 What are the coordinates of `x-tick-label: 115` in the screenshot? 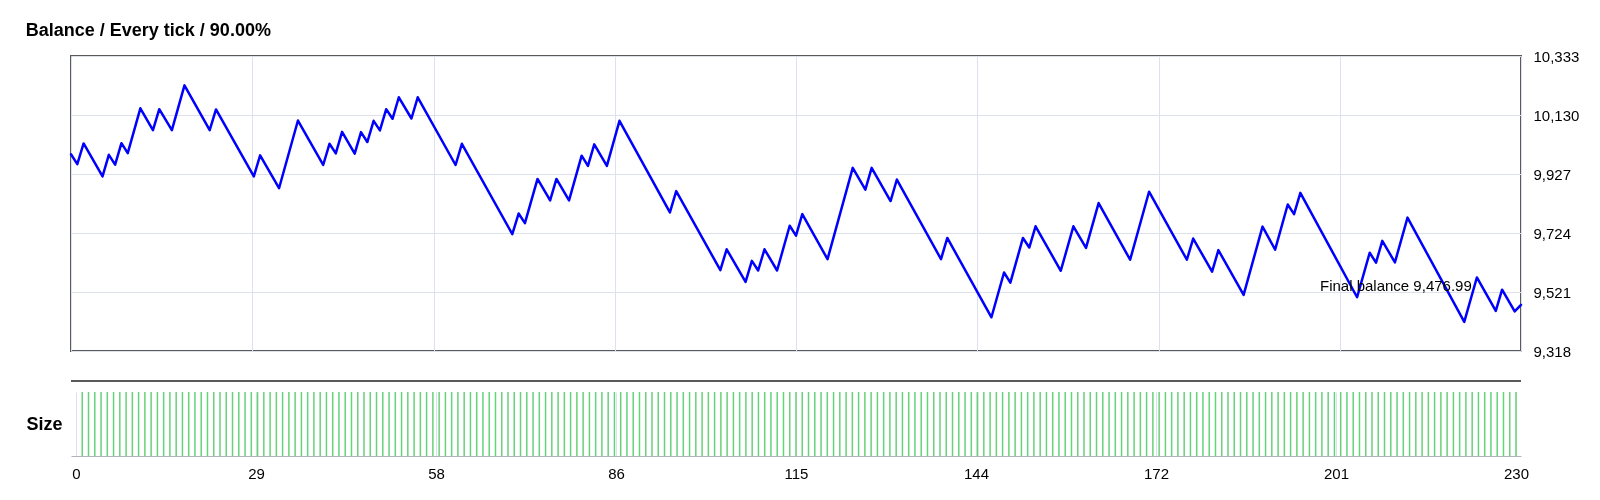 It's located at (796, 473).